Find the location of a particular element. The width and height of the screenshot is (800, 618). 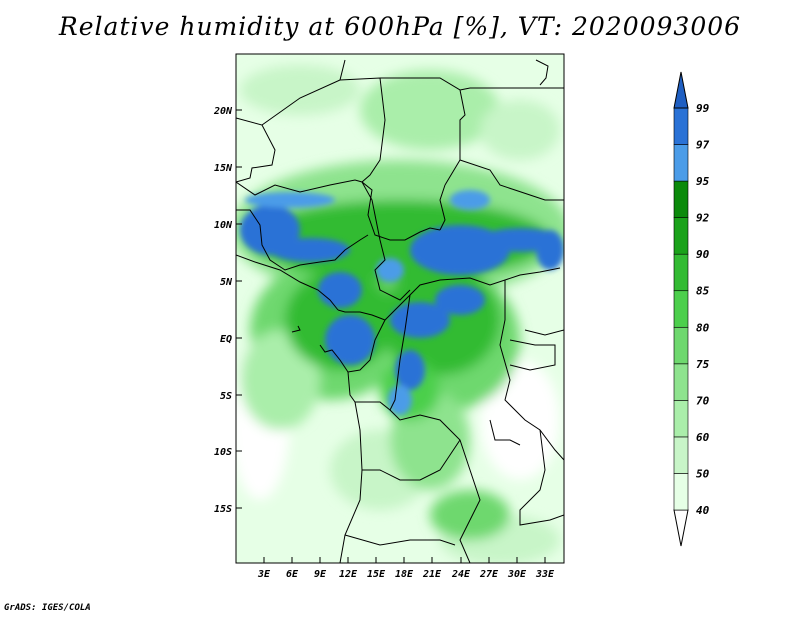

lat-label: 5S is located at coordinates (226, 396).